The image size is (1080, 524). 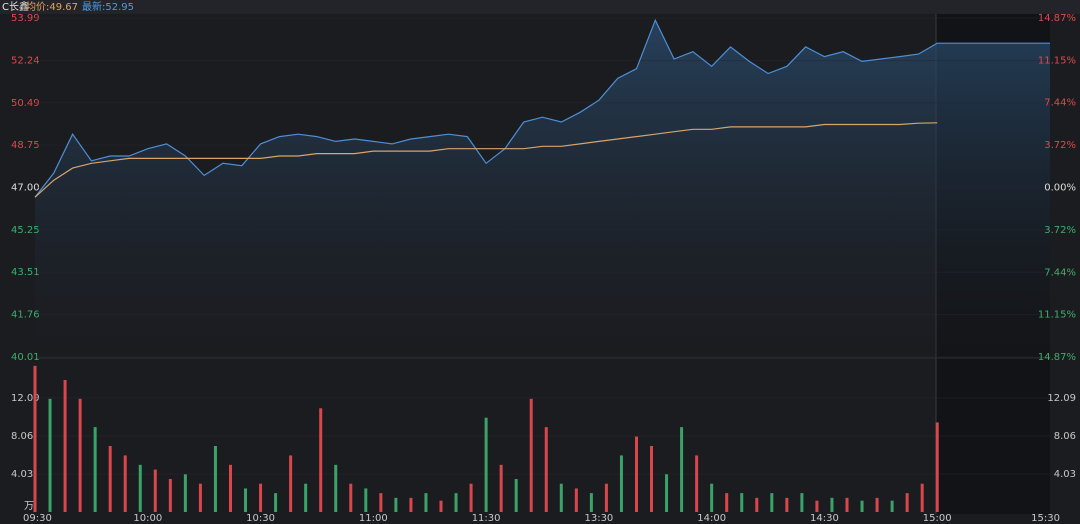 What do you see at coordinates (25, 398) in the screenshot?
I see `y-tick-label: 12.09` at bounding box center [25, 398].